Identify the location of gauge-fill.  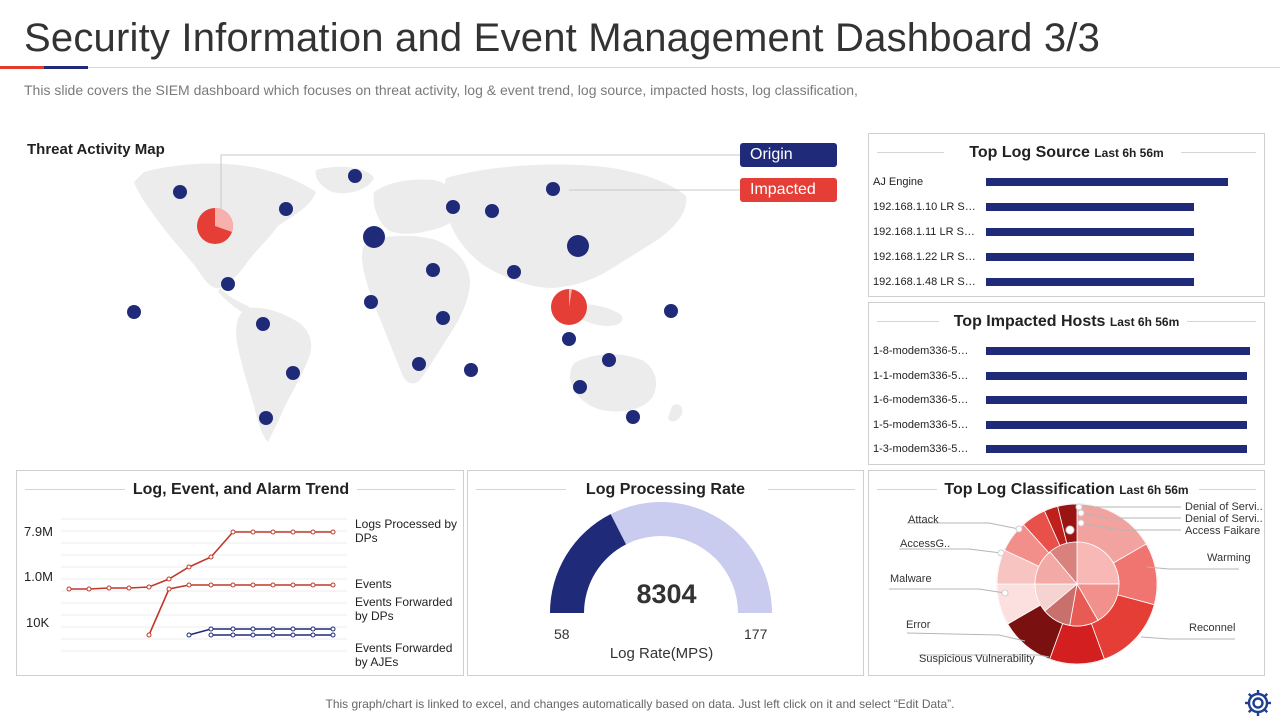
(588, 563).